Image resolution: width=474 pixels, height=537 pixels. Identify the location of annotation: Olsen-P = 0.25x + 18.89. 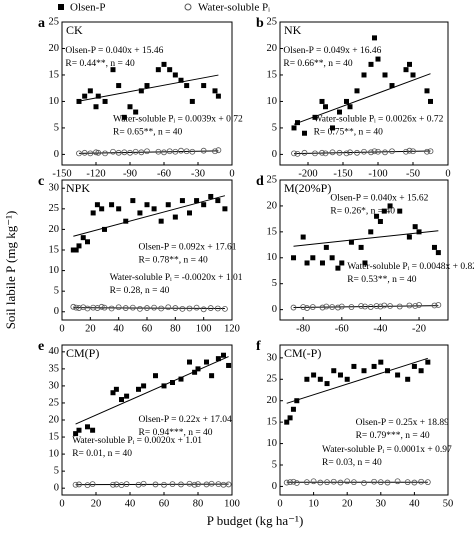
(402, 423).